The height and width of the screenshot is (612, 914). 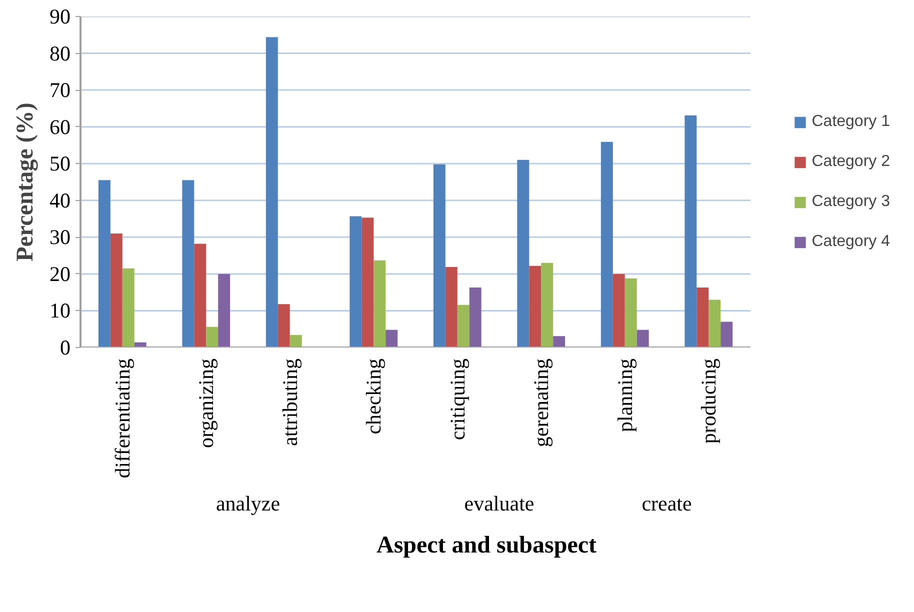 I want to click on y-tick-label: 40, so click(x=60, y=200).